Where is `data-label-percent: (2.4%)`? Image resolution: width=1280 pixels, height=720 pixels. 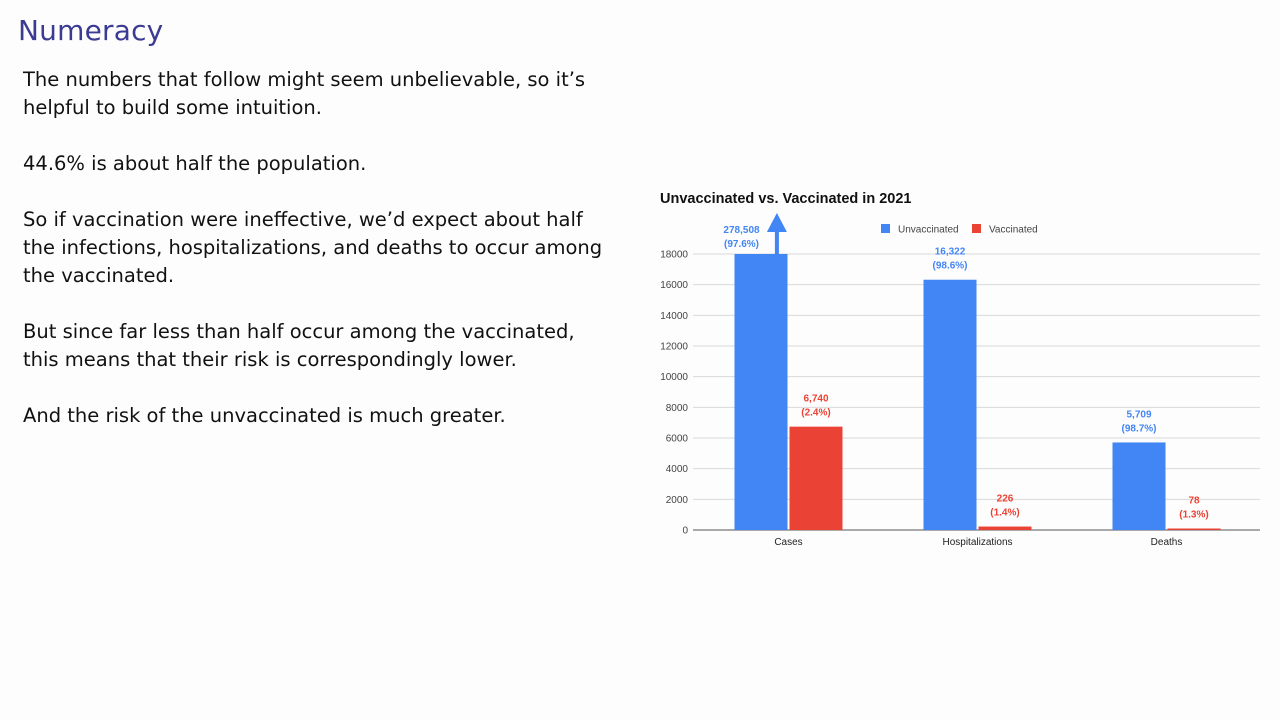
data-label-percent: (2.4%) is located at coordinates (815, 413).